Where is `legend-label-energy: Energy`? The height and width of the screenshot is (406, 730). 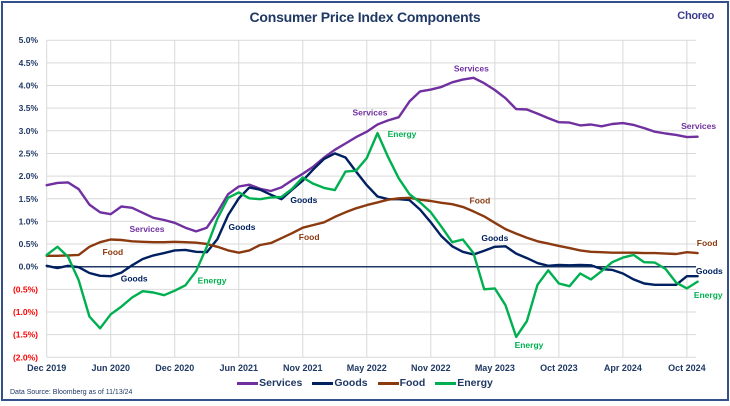 legend-label-energy: Energy is located at coordinates (475, 383).